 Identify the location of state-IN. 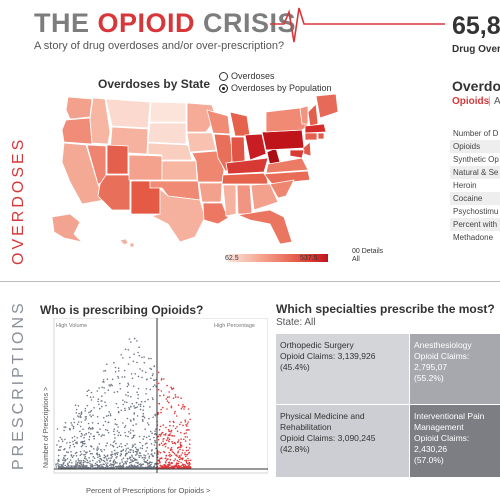
(238, 149).